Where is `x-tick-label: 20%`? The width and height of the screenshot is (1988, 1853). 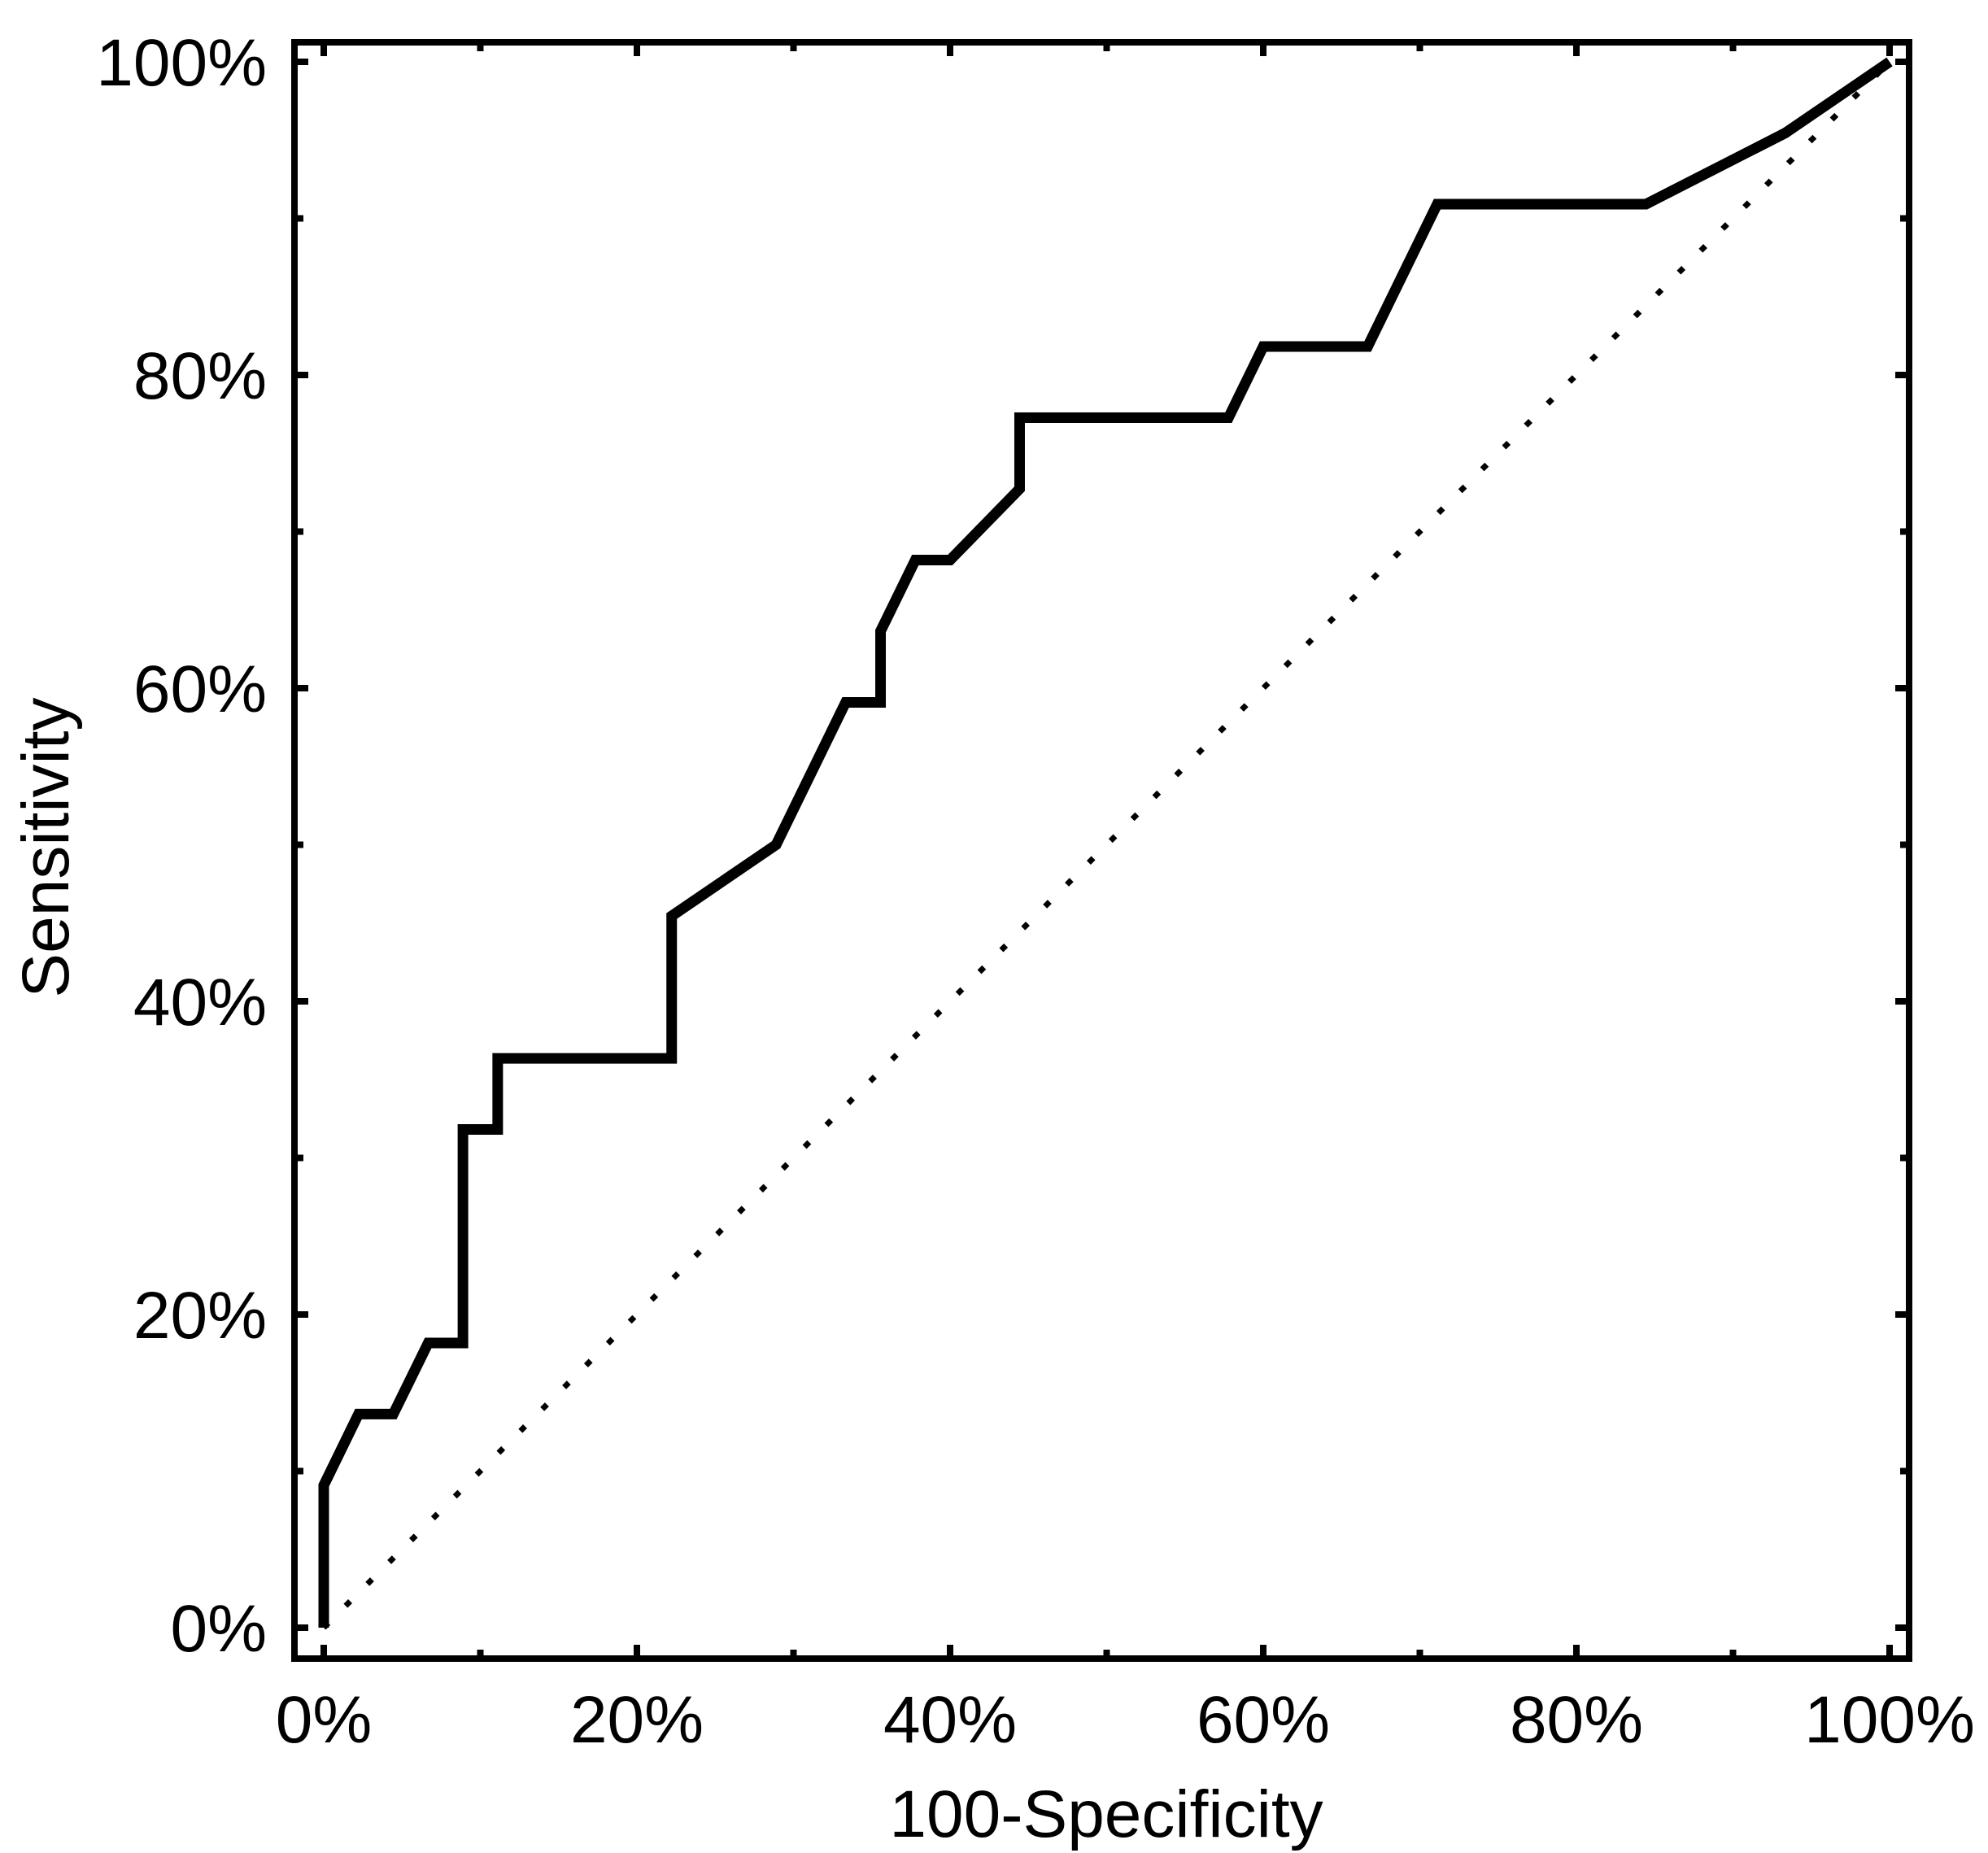 x-tick-label: 20% is located at coordinates (637, 1720).